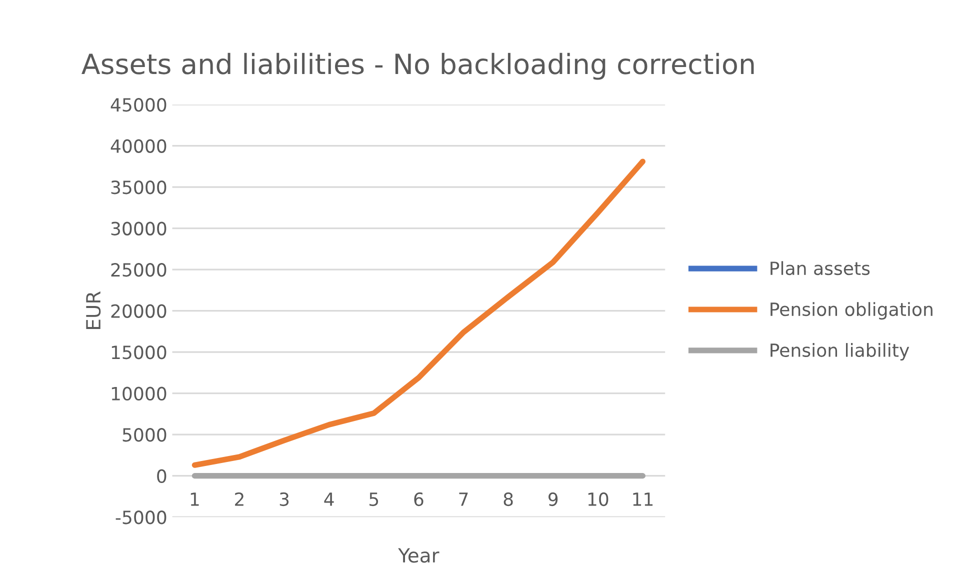 The width and height of the screenshot is (957, 581). I want to click on y-axis-title: EUR, so click(93, 310).